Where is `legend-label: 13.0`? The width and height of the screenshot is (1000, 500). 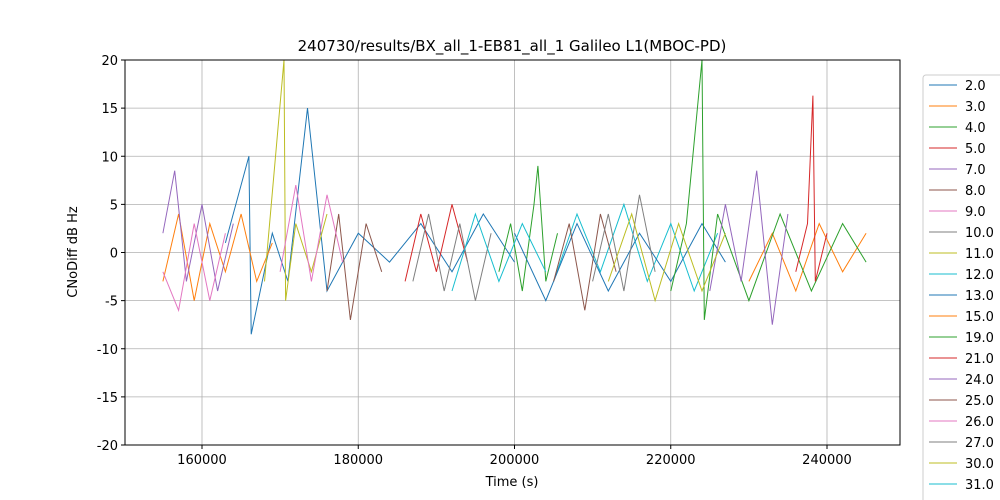
legend-label: 13.0 is located at coordinates (979, 296).